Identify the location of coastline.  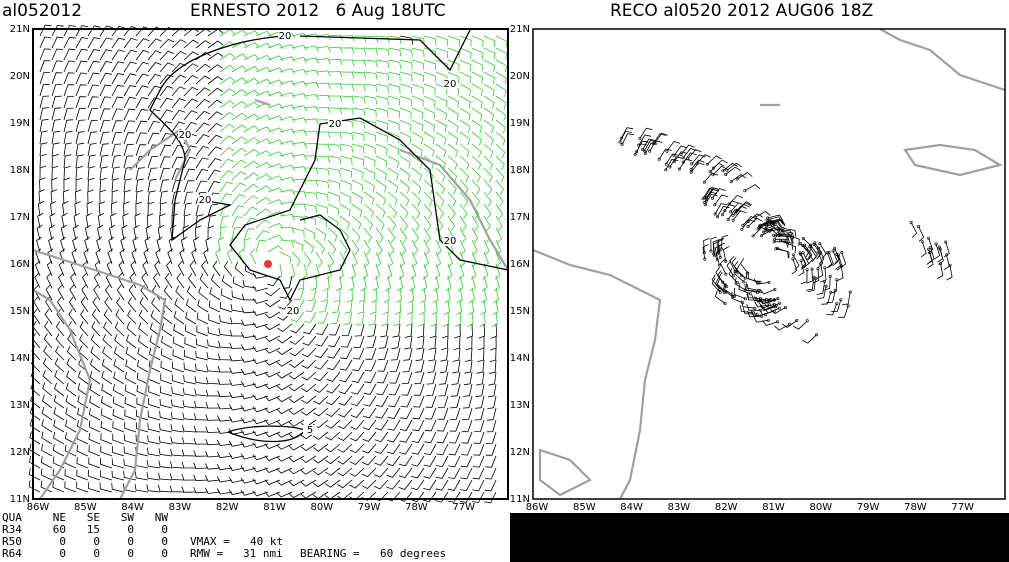
(942, 60).